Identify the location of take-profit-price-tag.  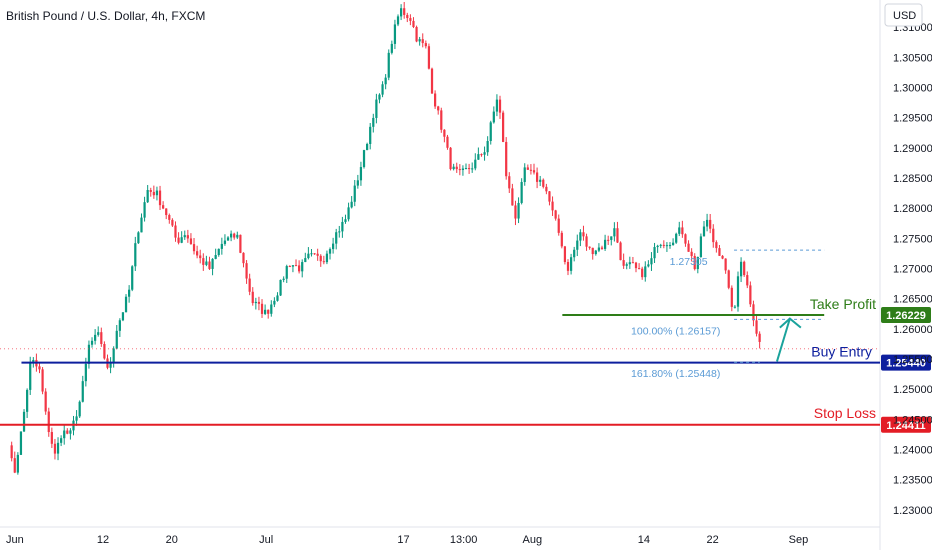
(906, 315).